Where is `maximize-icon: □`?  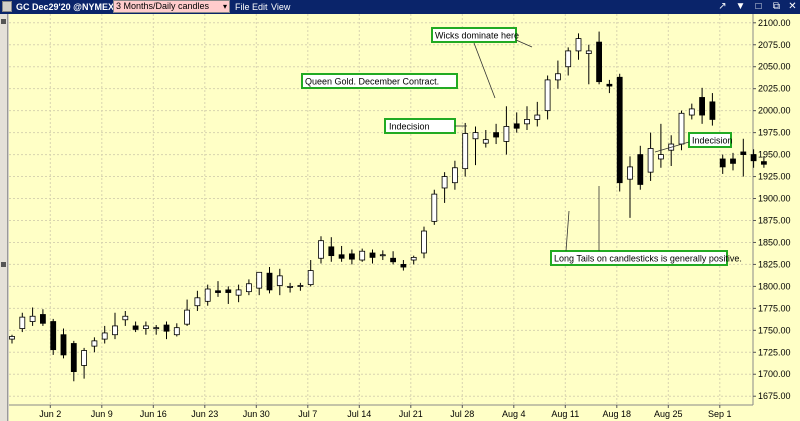
maximize-icon: □ is located at coordinates (758, 6).